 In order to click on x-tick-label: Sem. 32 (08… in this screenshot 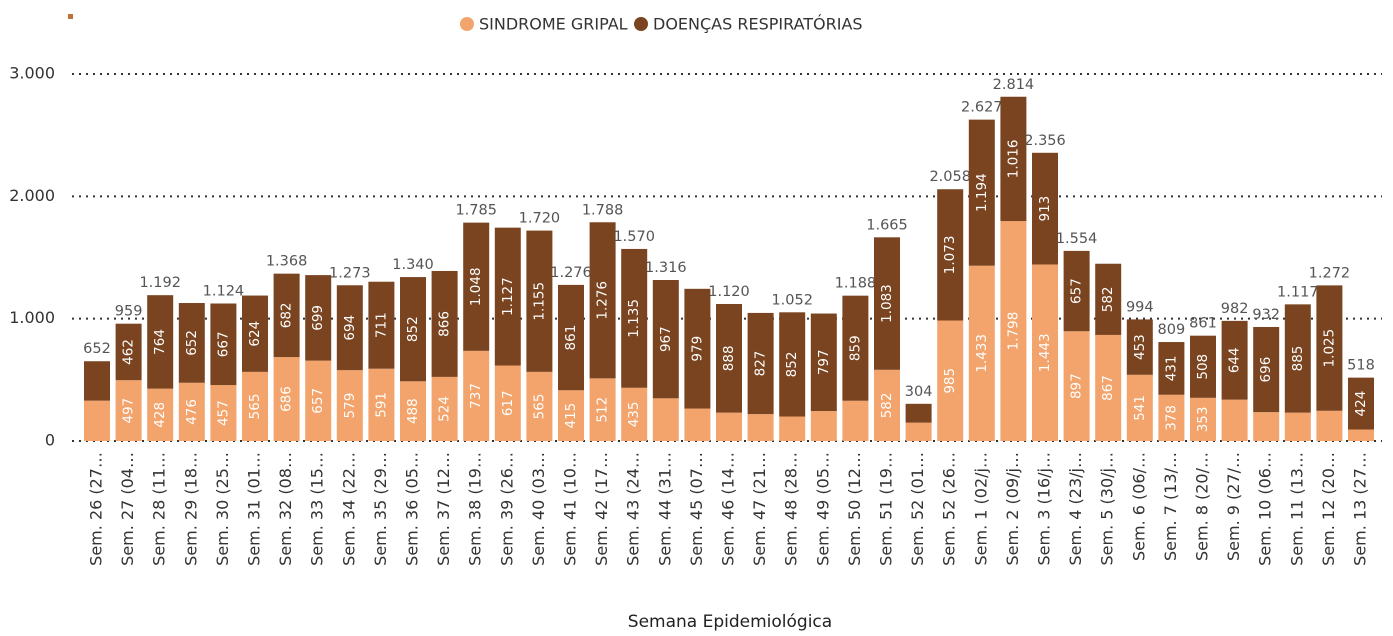, I will do `click(285, 509)`.